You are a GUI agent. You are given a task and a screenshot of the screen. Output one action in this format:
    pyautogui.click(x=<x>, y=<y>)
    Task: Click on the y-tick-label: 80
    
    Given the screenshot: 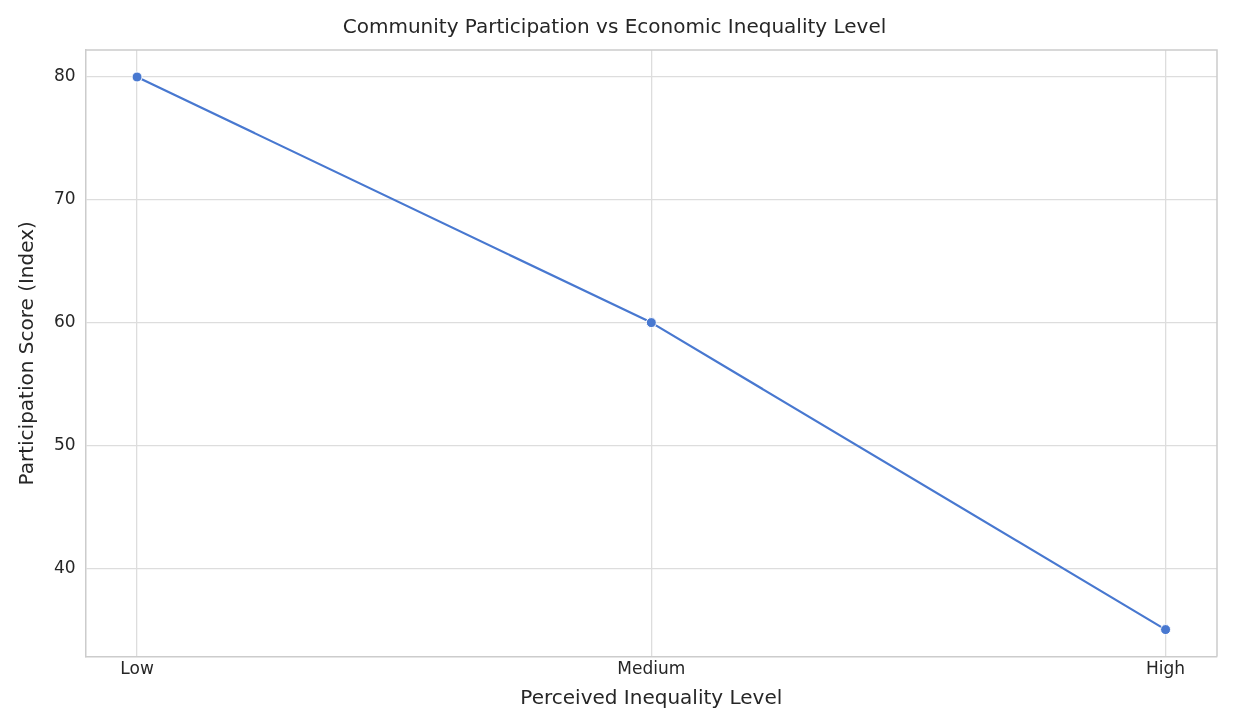 What is the action you would take?
    pyautogui.click(x=64, y=75)
    